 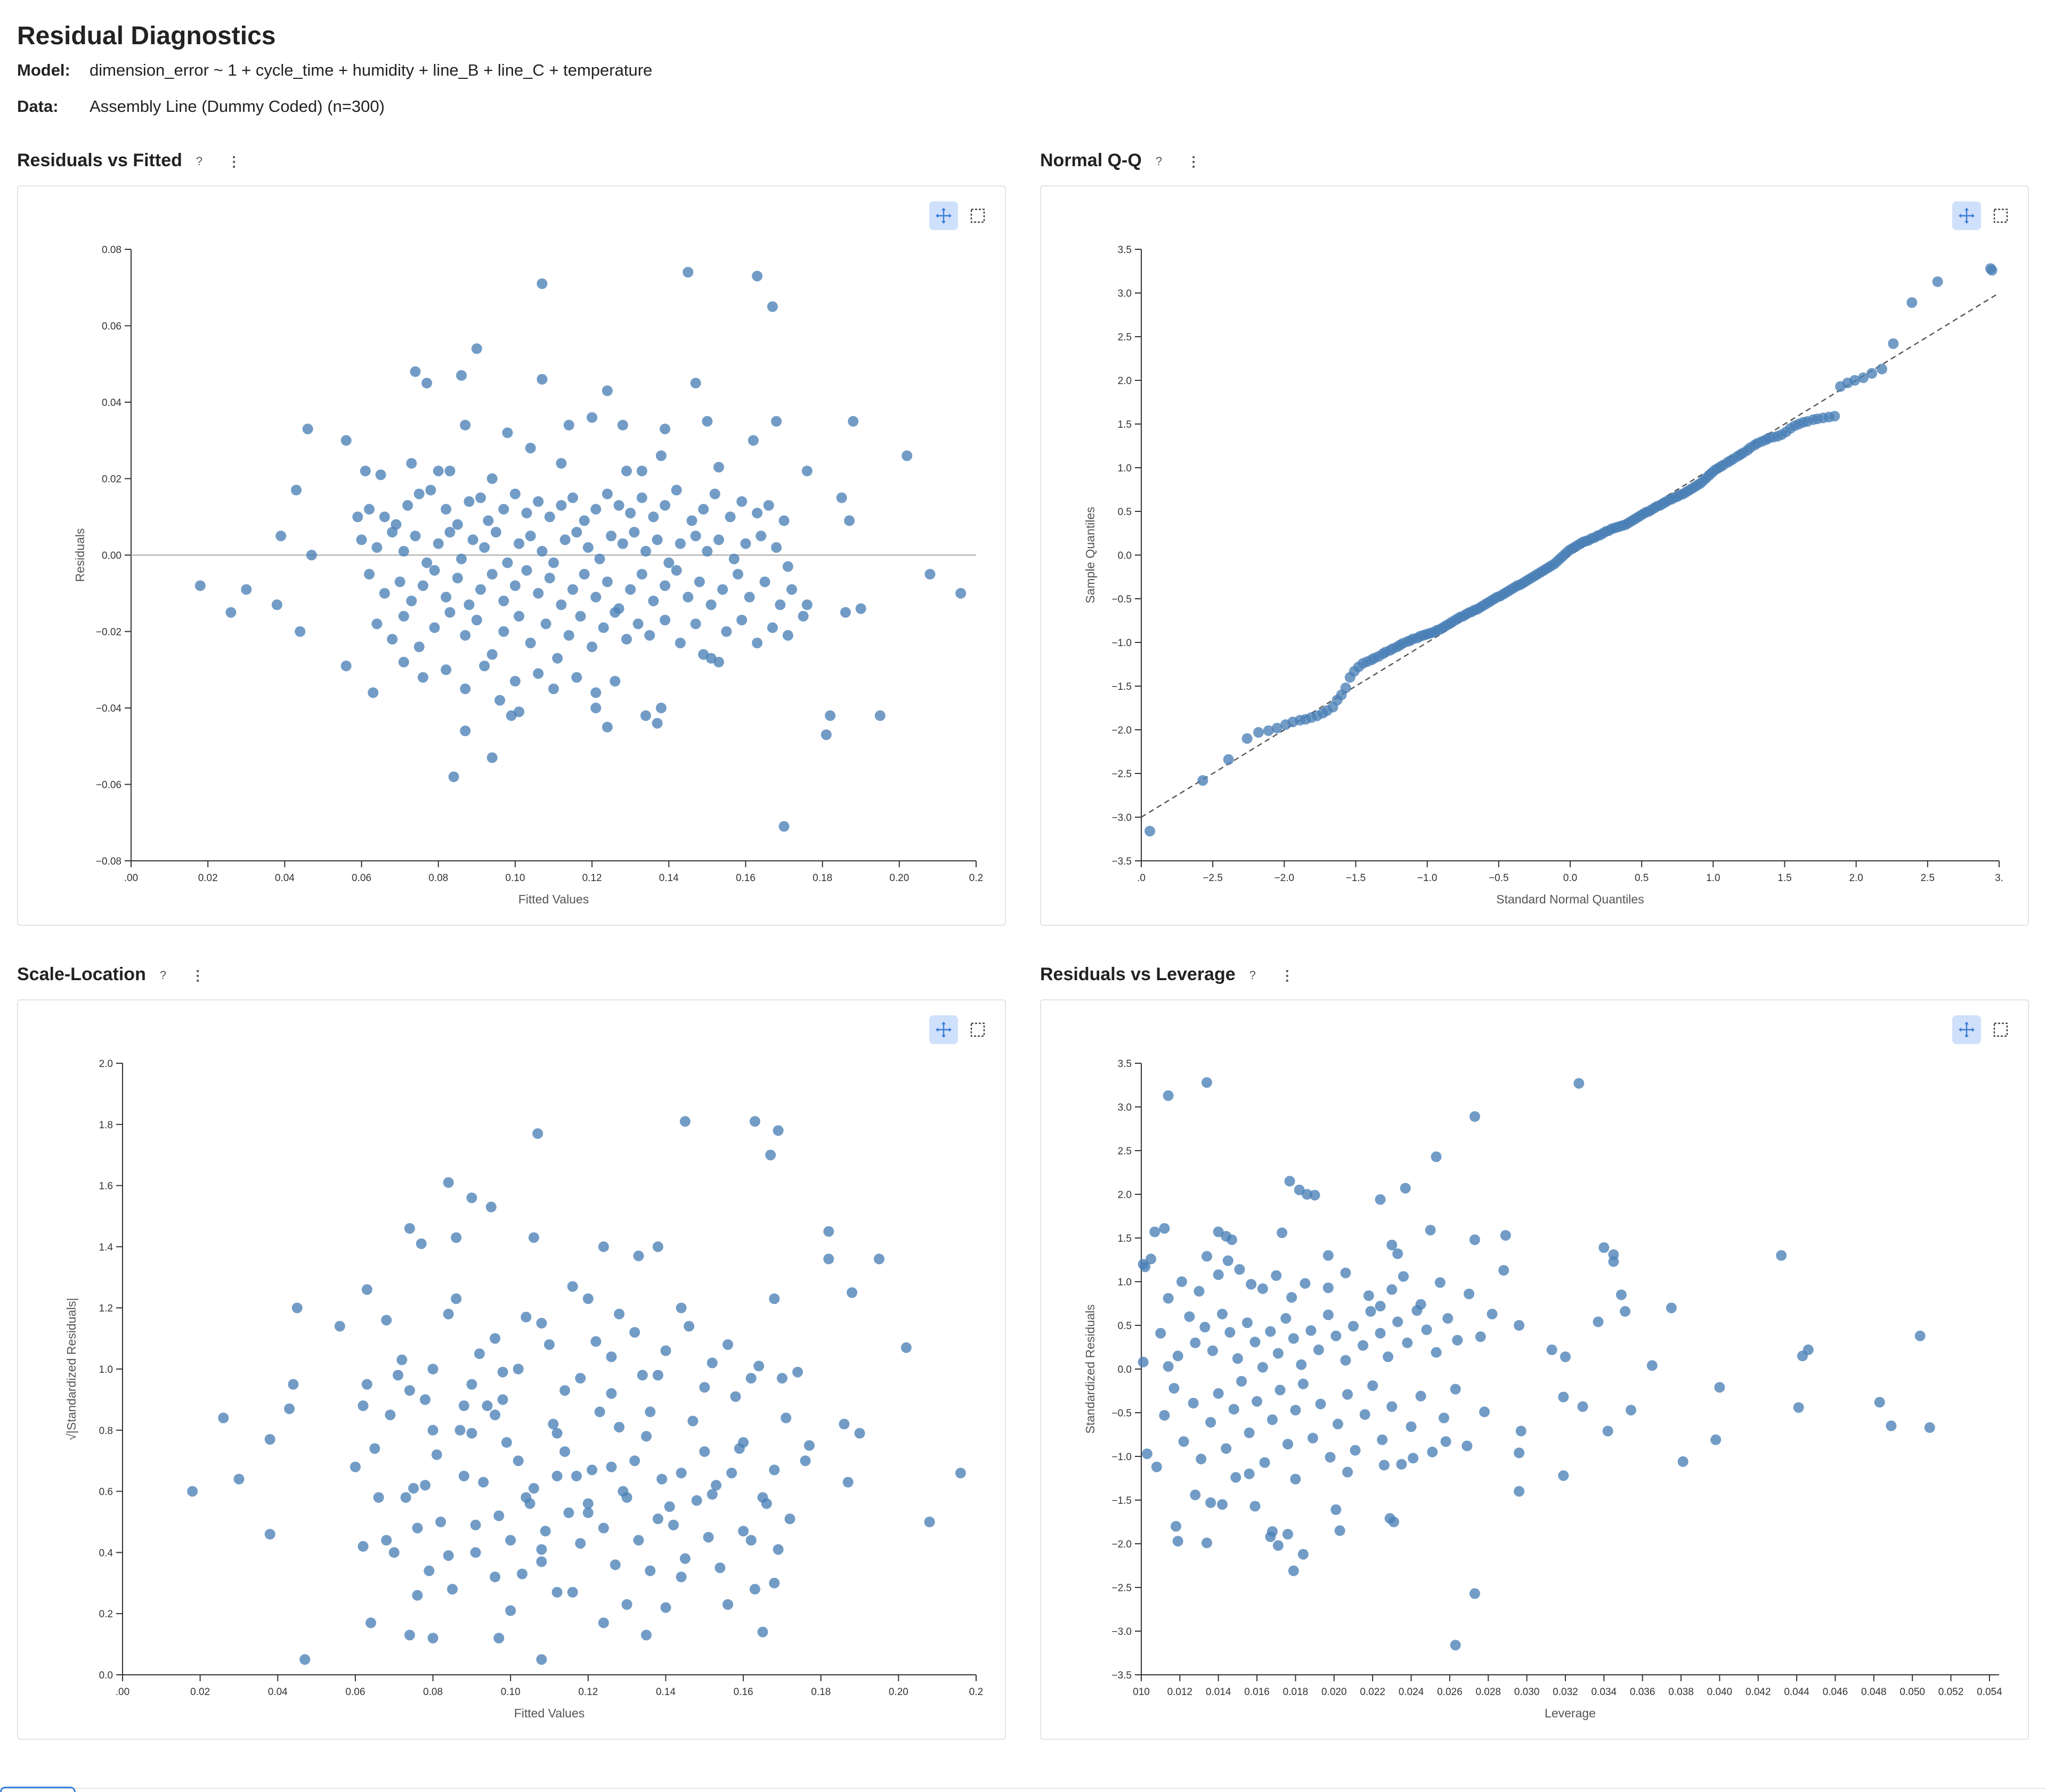 What do you see at coordinates (1125, 555) in the screenshot?
I see `y-tick-label: 0.0` at bounding box center [1125, 555].